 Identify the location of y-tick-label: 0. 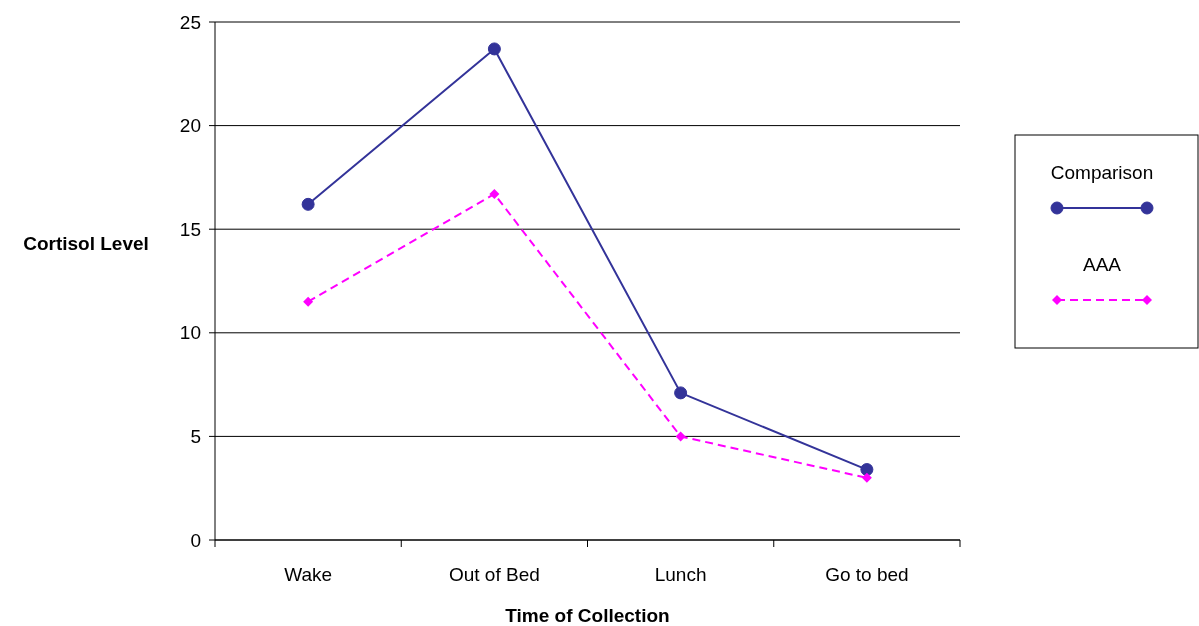
(195, 540).